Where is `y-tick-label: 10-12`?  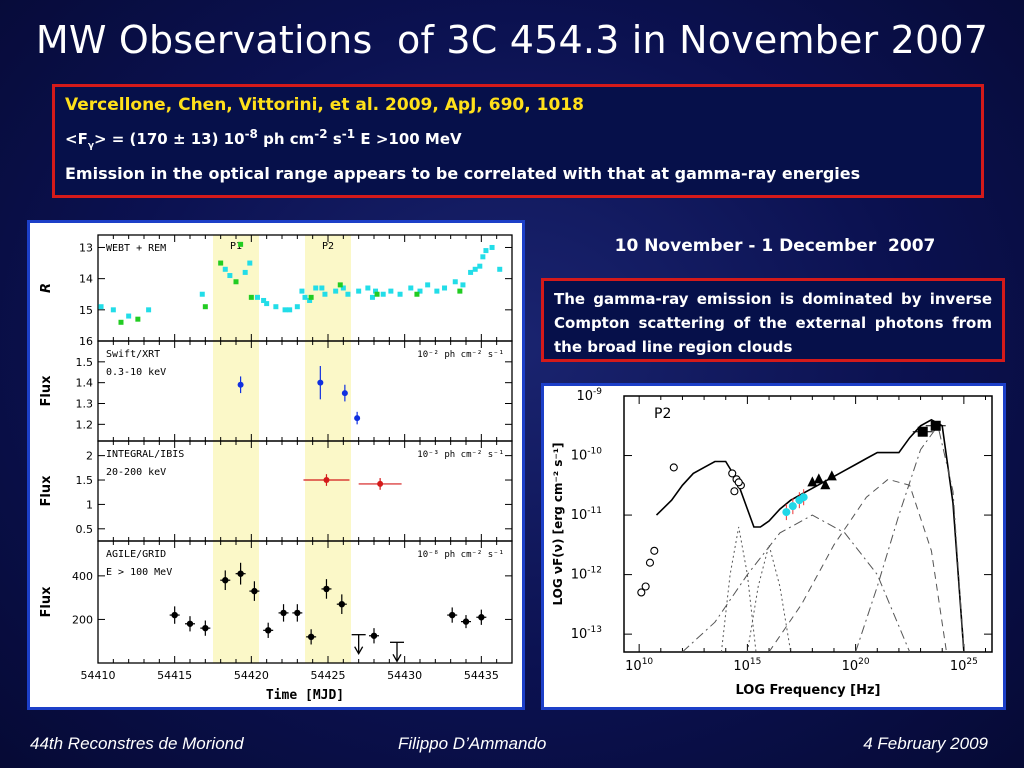
y-tick-label: 10-12 is located at coordinates (586, 574).